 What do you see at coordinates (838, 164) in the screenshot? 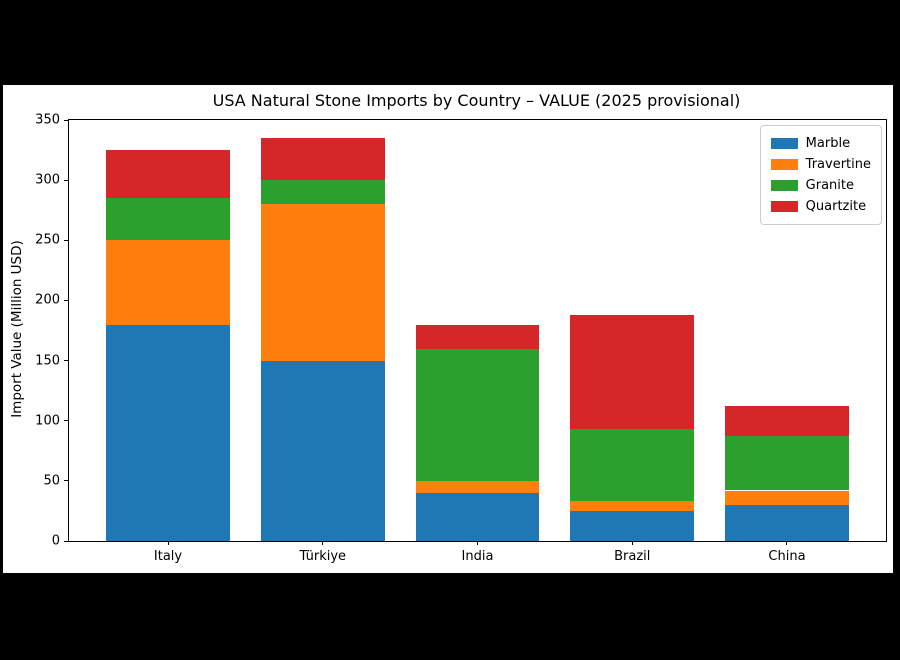
I see `legend-label-travertine: Travertine` at bounding box center [838, 164].